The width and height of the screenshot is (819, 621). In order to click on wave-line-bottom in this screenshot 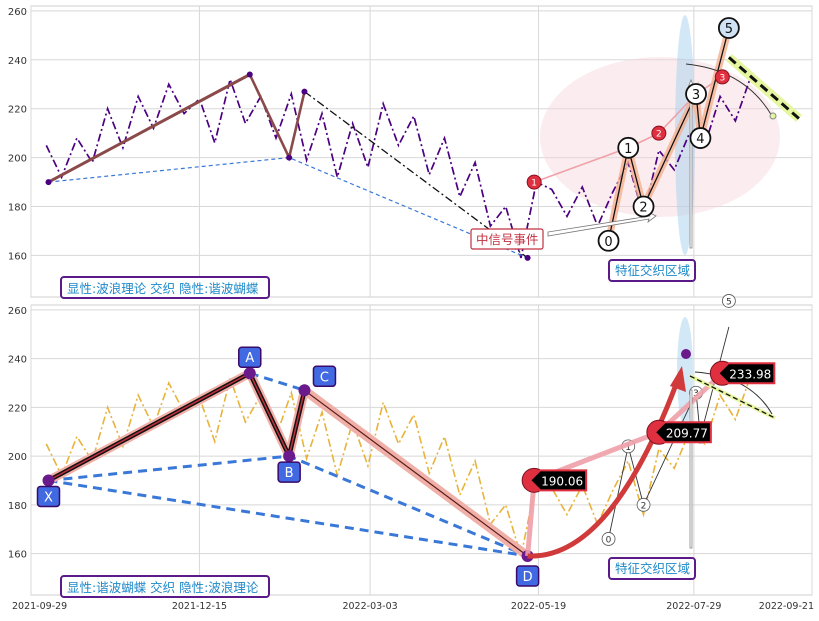, I will do `click(669, 432)`.